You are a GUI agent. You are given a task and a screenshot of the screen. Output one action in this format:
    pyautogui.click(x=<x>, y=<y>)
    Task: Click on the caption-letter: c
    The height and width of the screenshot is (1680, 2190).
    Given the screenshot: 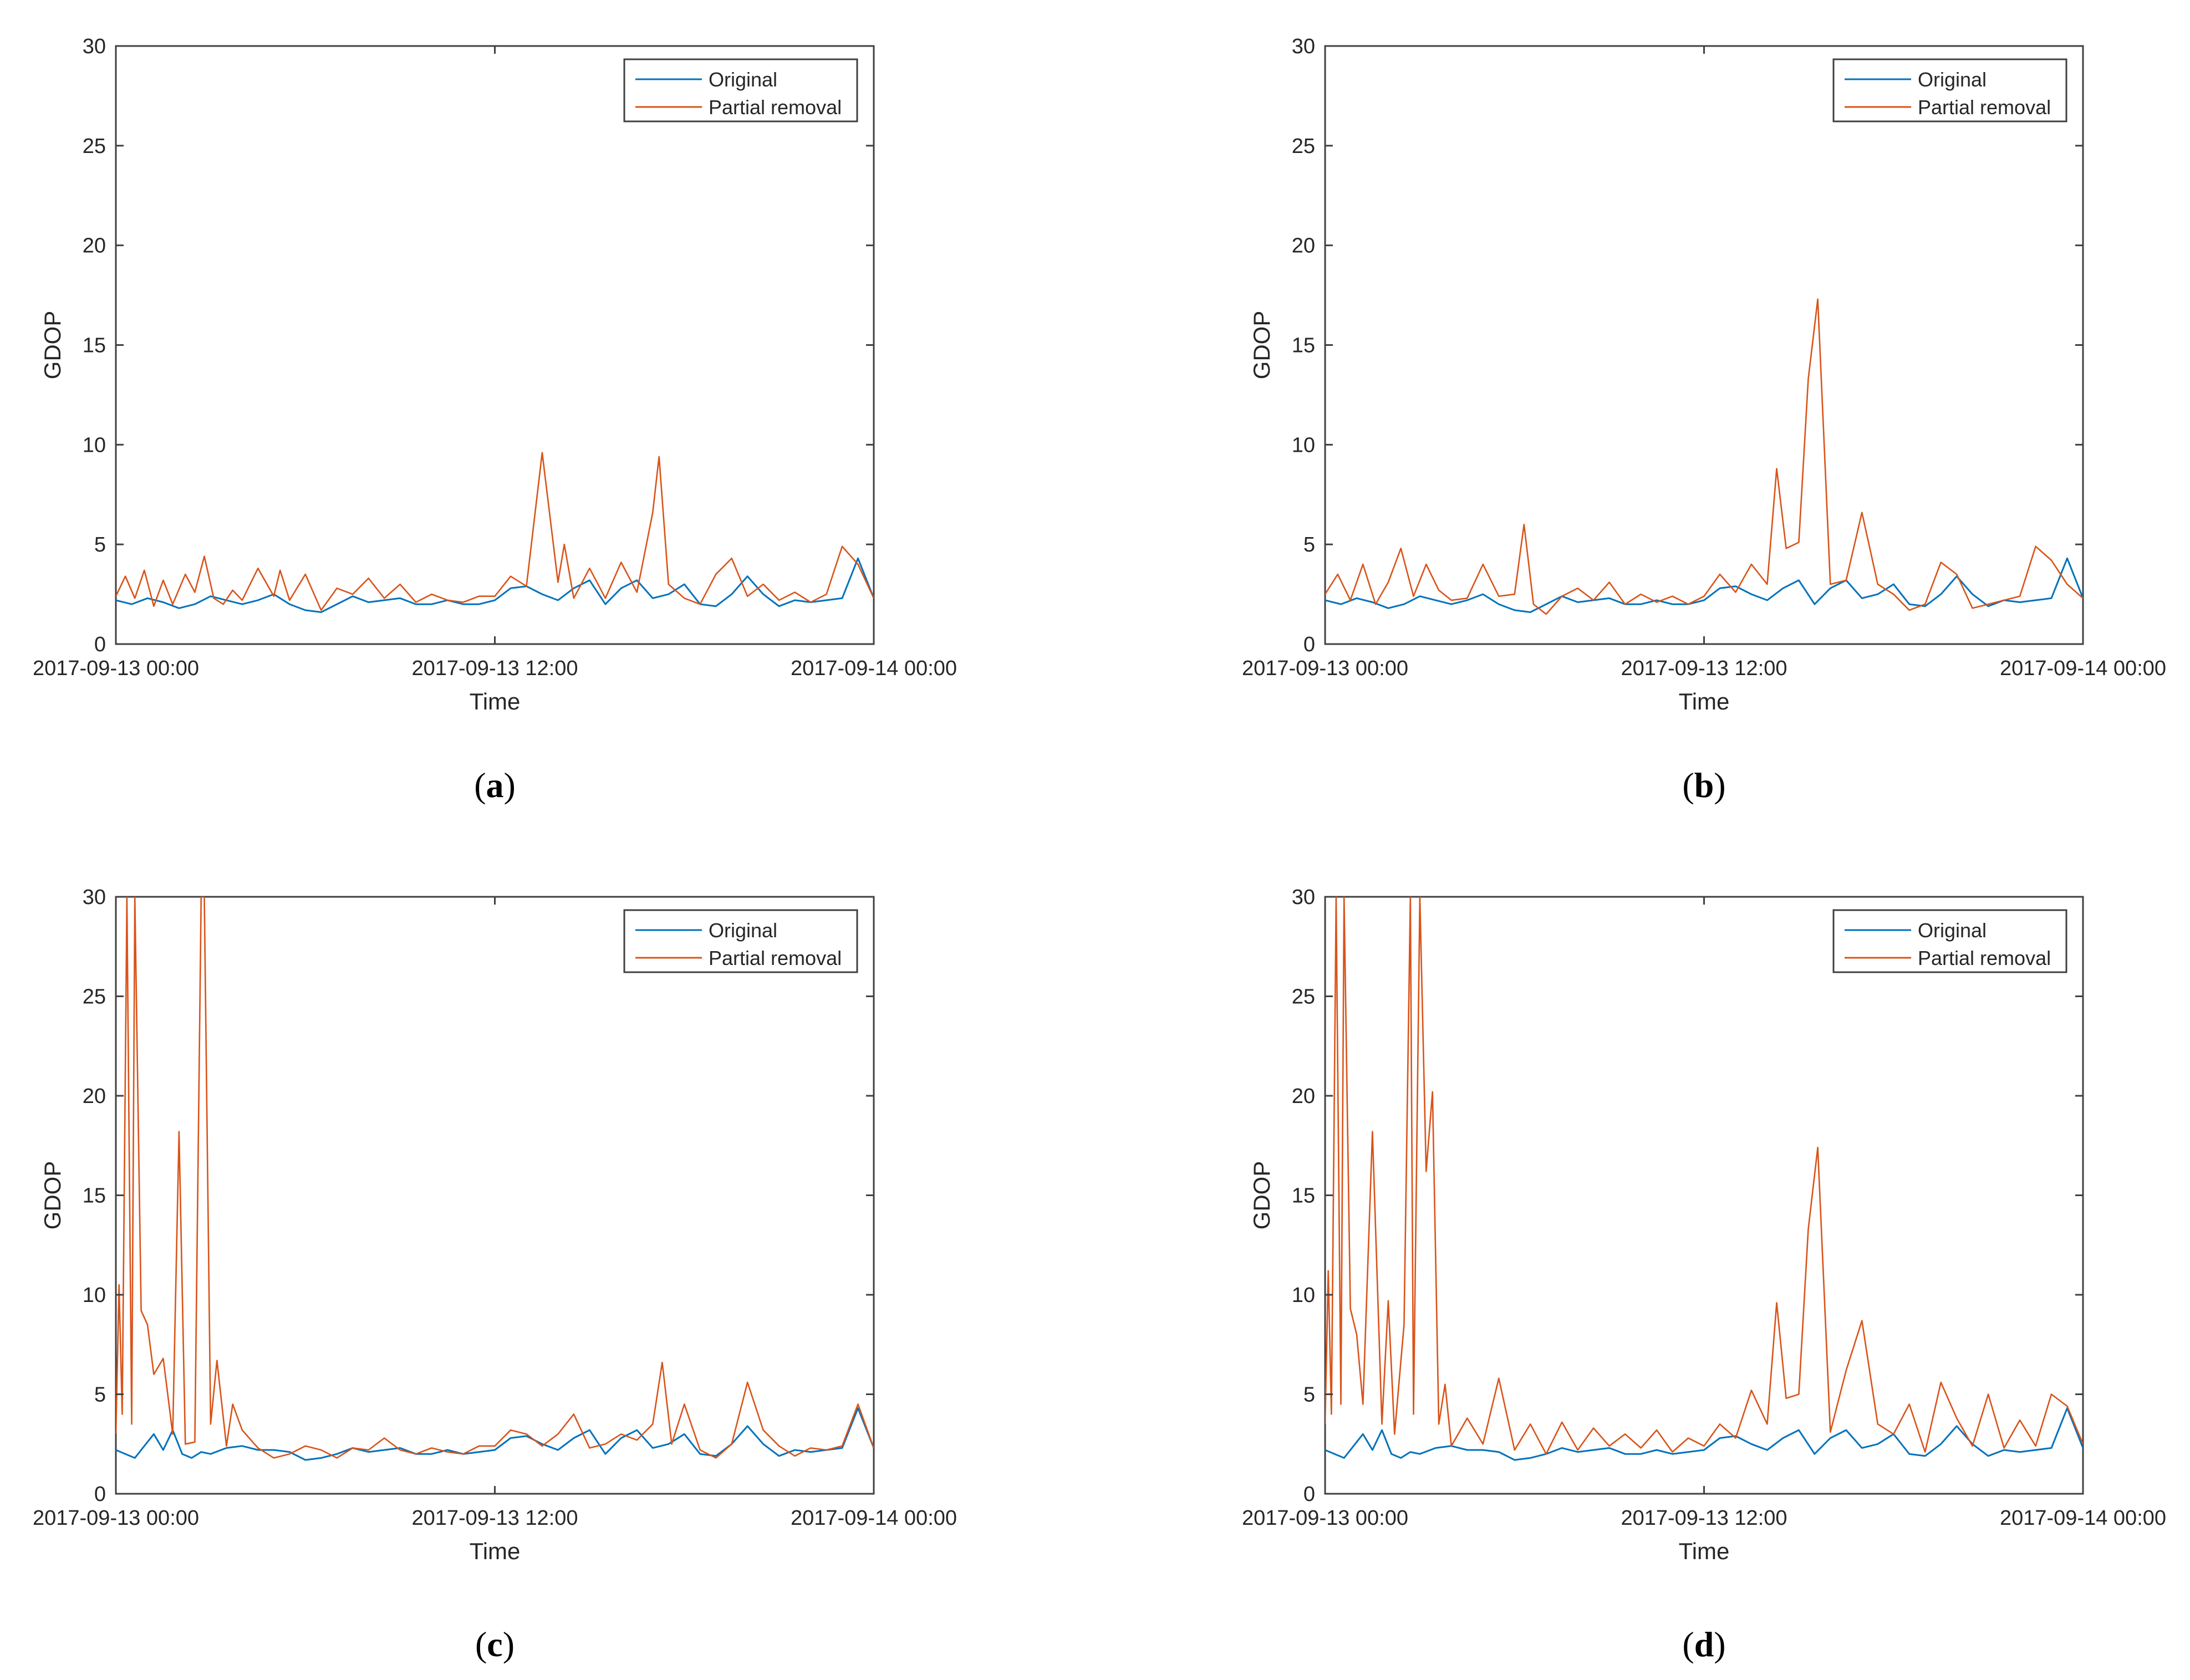 What is the action you would take?
    pyautogui.click(x=494, y=1644)
    